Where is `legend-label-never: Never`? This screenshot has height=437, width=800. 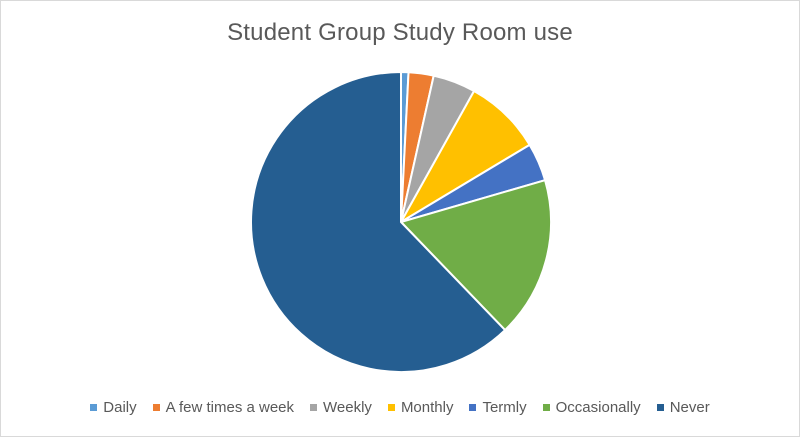 legend-label-never: Never is located at coordinates (689, 407).